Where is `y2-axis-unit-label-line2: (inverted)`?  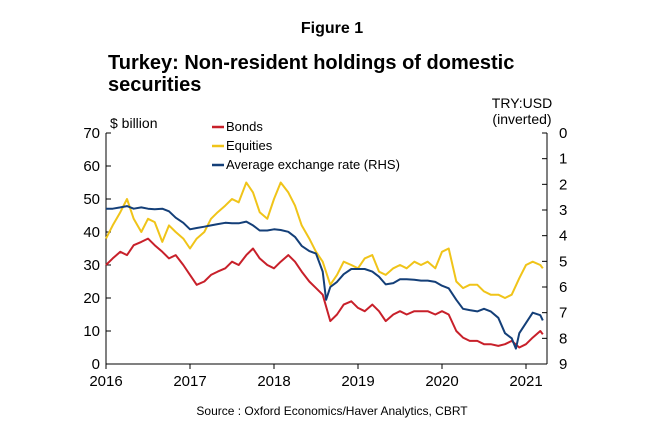
y2-axis-unit-label-line2: (inverted) is located at coordinates (521, 119).